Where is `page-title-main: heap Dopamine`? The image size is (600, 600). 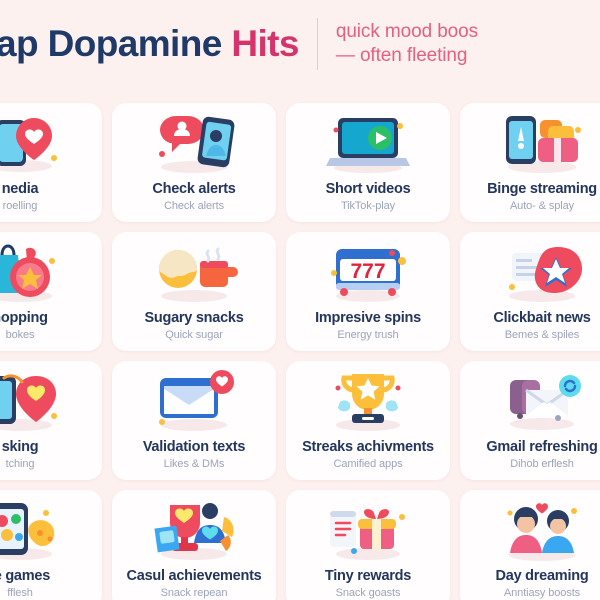
page-title-main: heap Dopamine is located at coordinates (111, 43).